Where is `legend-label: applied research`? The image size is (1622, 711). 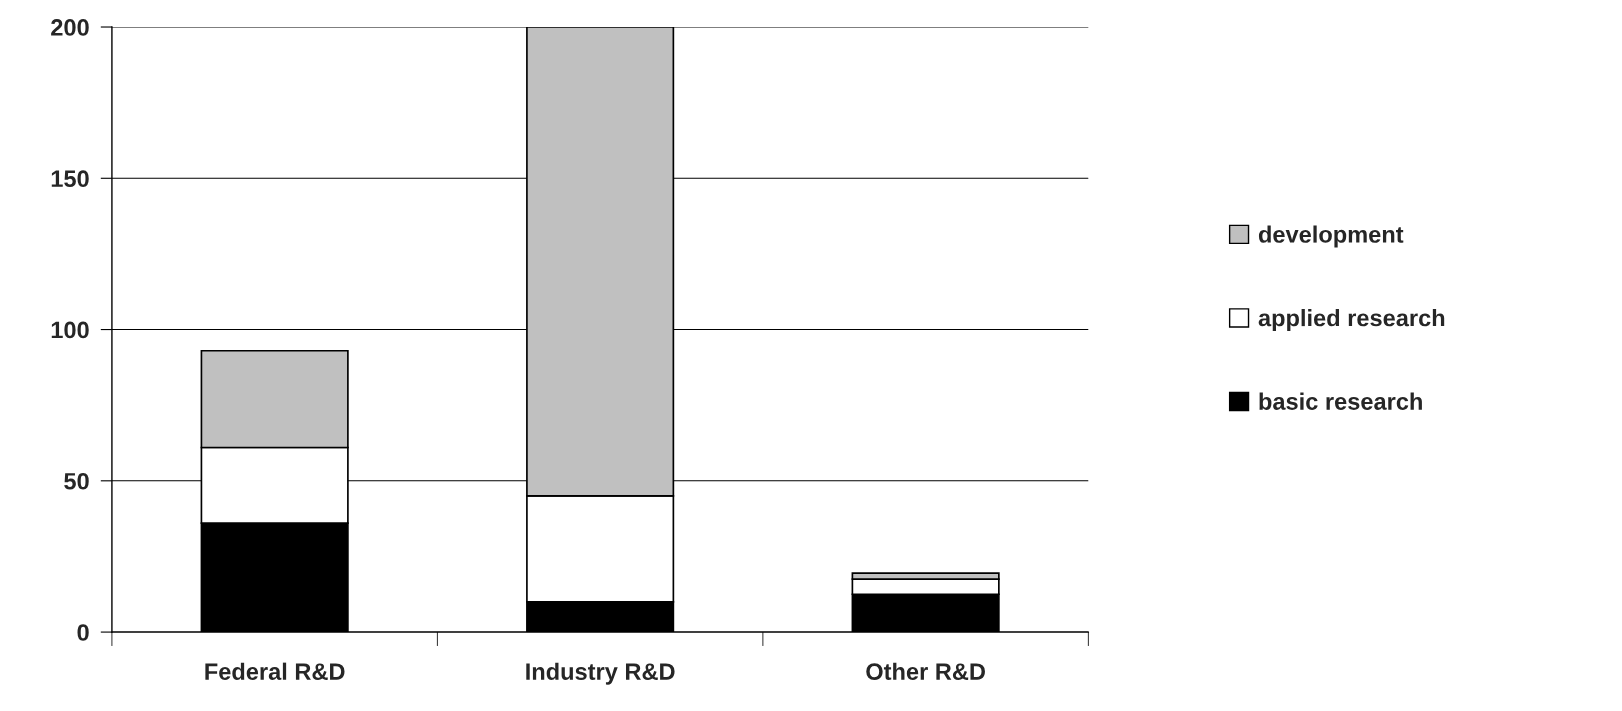 legend-label: applied research is located at coordinates (1351, 320).